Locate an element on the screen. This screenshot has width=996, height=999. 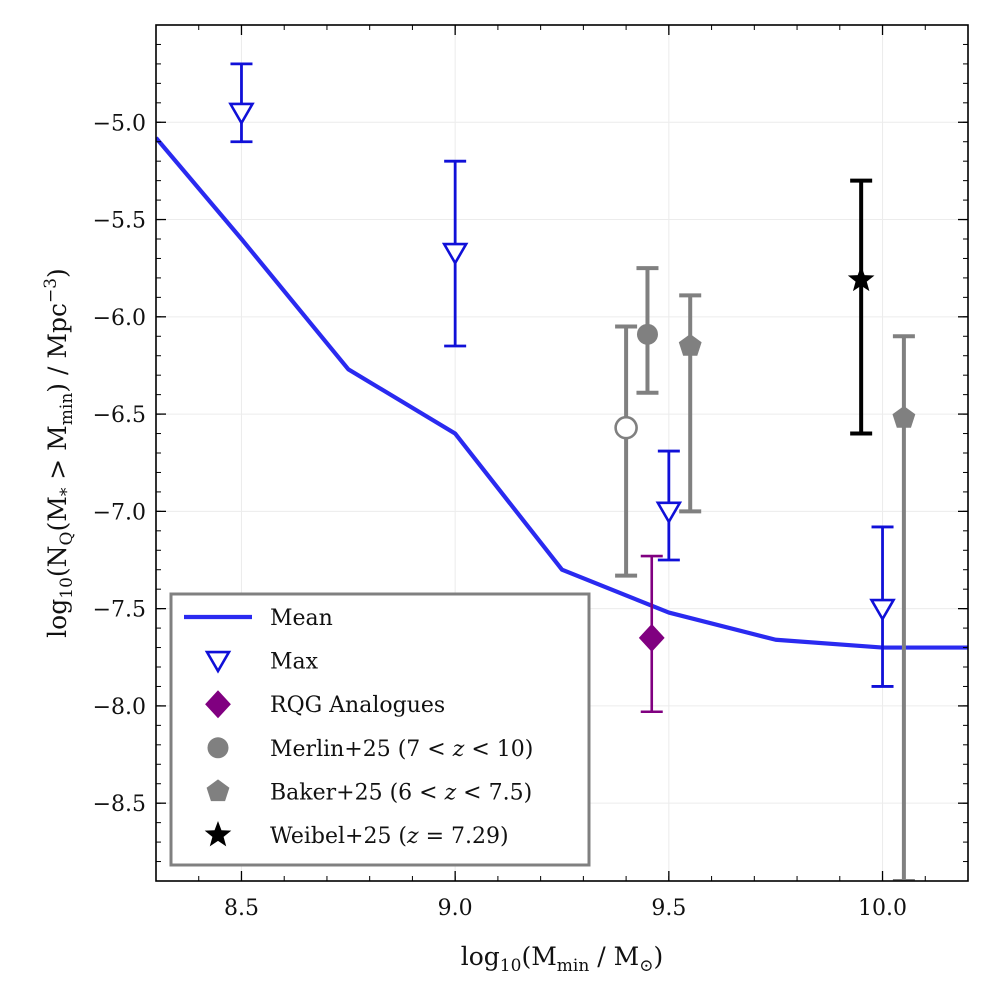
legend-label-rqg-analogues: RQG Analogues is located at coordinates (357, 705).